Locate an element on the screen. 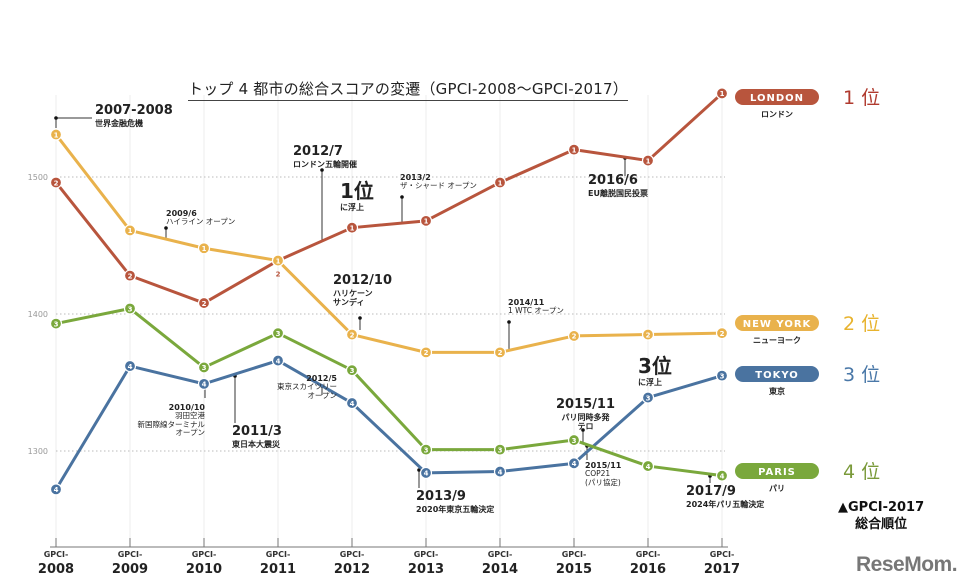 This screenshot has height=588, width=963. annotation-text: 2024年パリ五輪決定 is located at coordinates (725, 504).